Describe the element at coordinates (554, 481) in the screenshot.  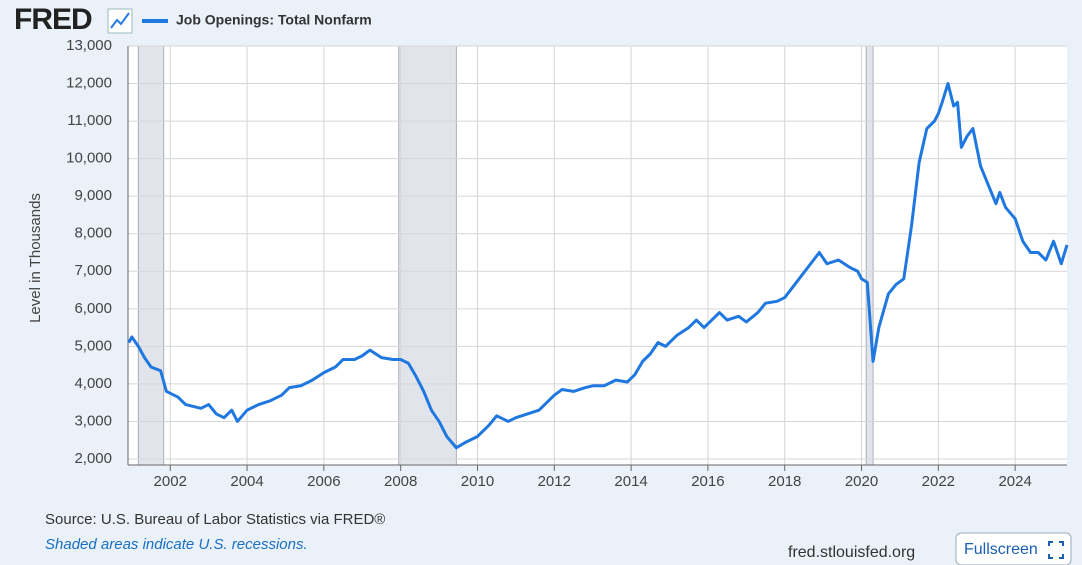
I see `x-tick-label: 2012` at that location.